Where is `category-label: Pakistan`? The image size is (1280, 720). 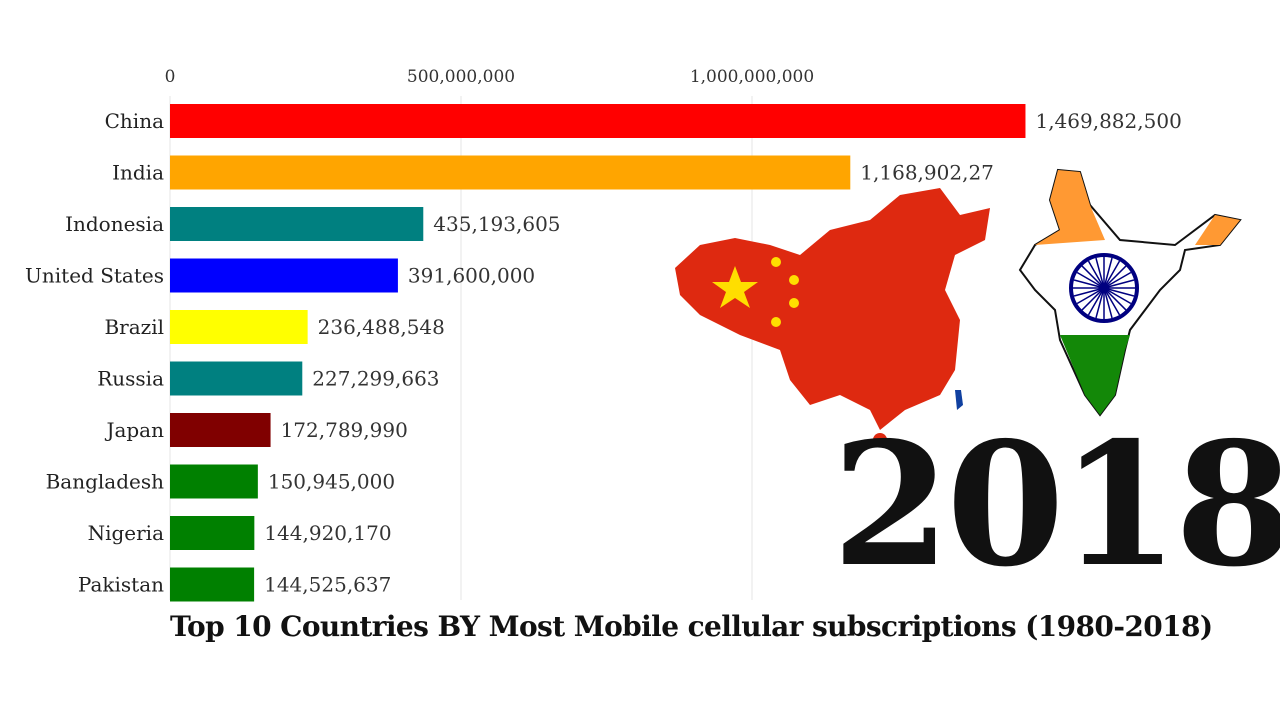 category-label: Pakistan is located at coordinates (121, 585).